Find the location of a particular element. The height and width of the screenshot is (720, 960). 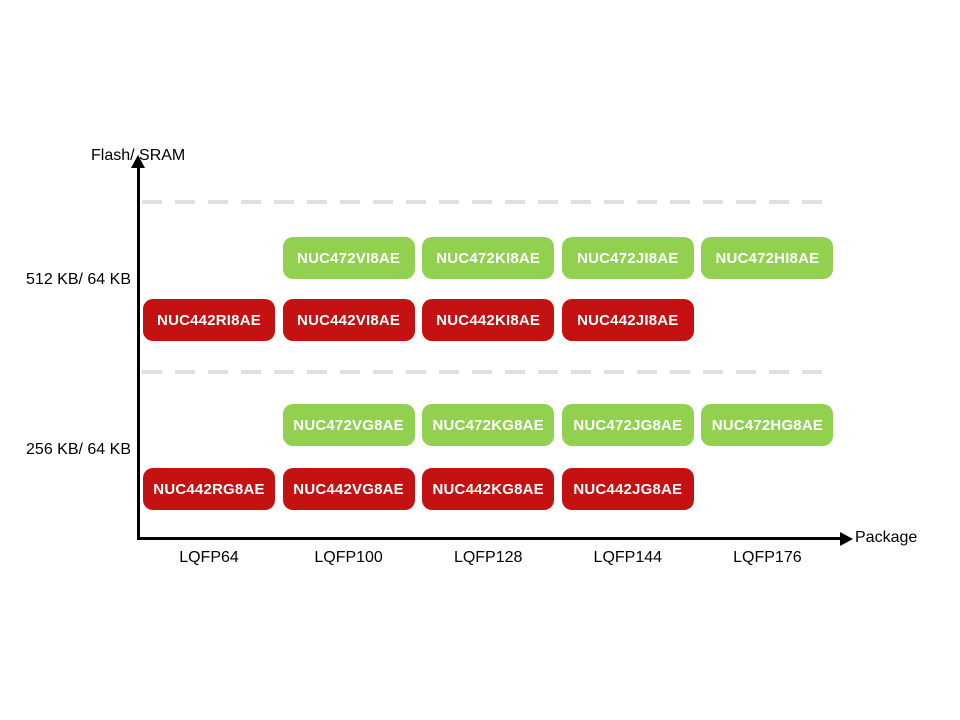

part-box: NUC442RI8AE is located at coordinates (209, 320).